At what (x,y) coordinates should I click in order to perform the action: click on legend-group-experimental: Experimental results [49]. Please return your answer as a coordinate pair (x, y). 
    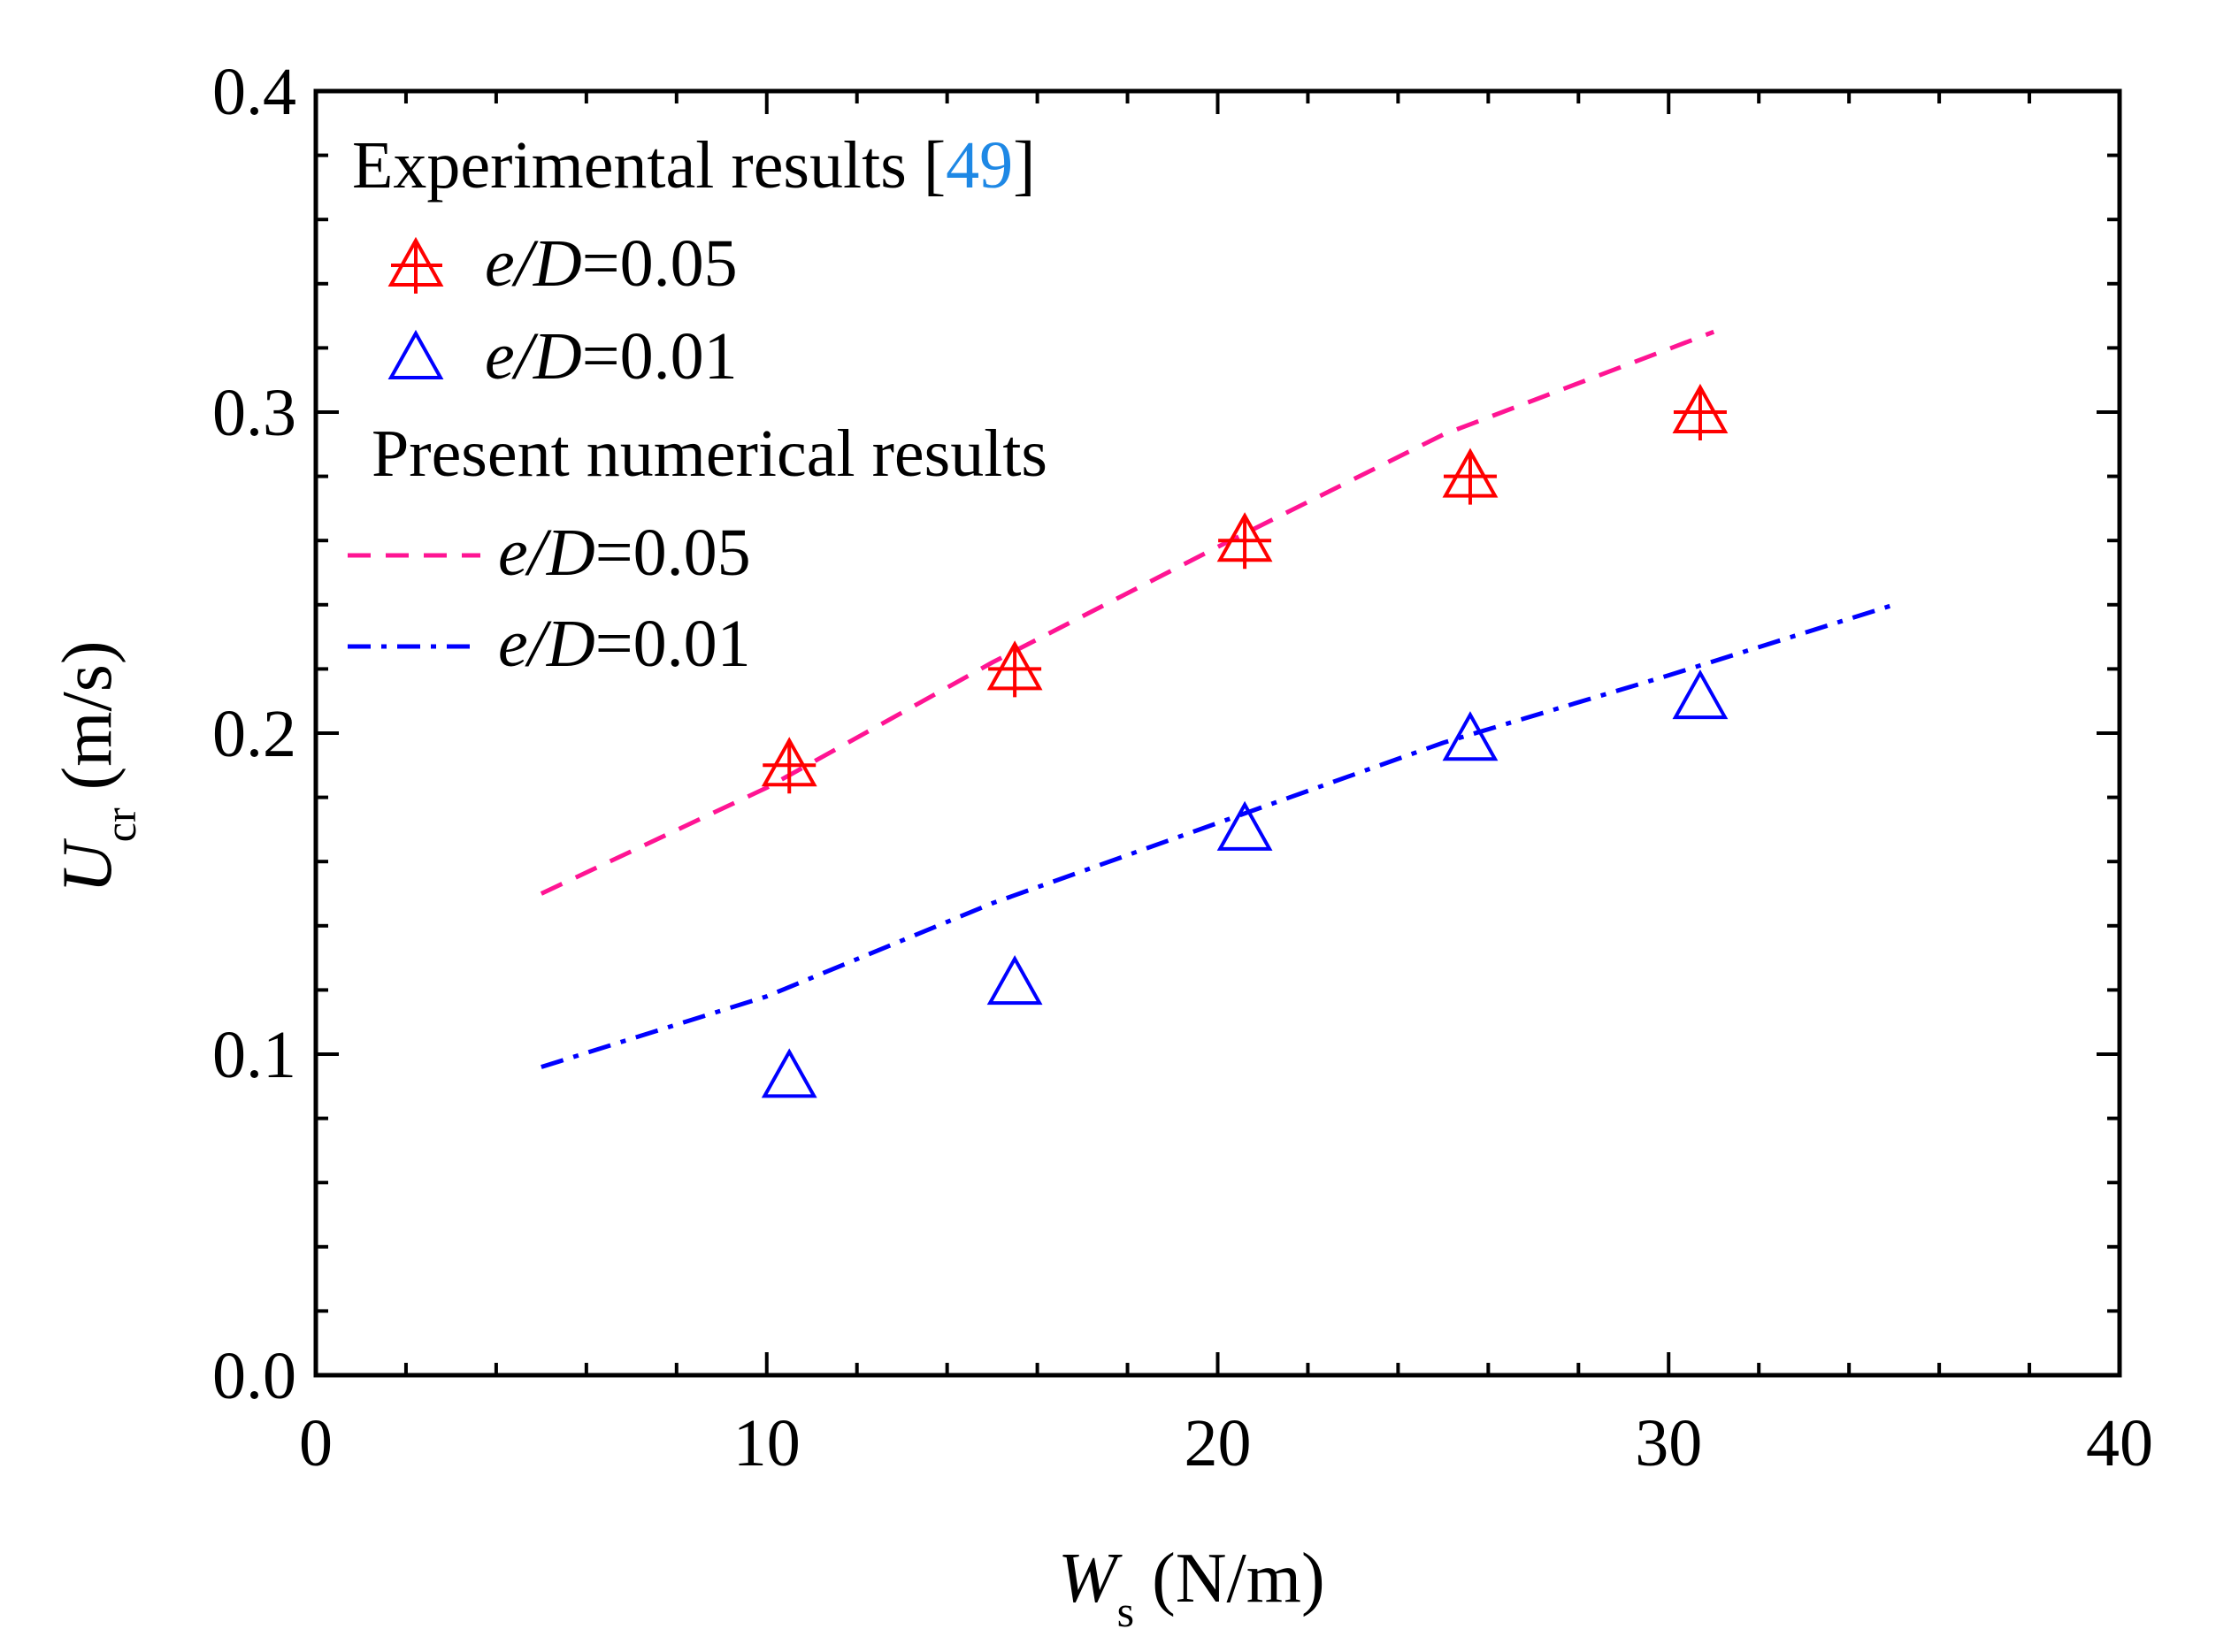
    Looking at the image, I should click on (693, 166).